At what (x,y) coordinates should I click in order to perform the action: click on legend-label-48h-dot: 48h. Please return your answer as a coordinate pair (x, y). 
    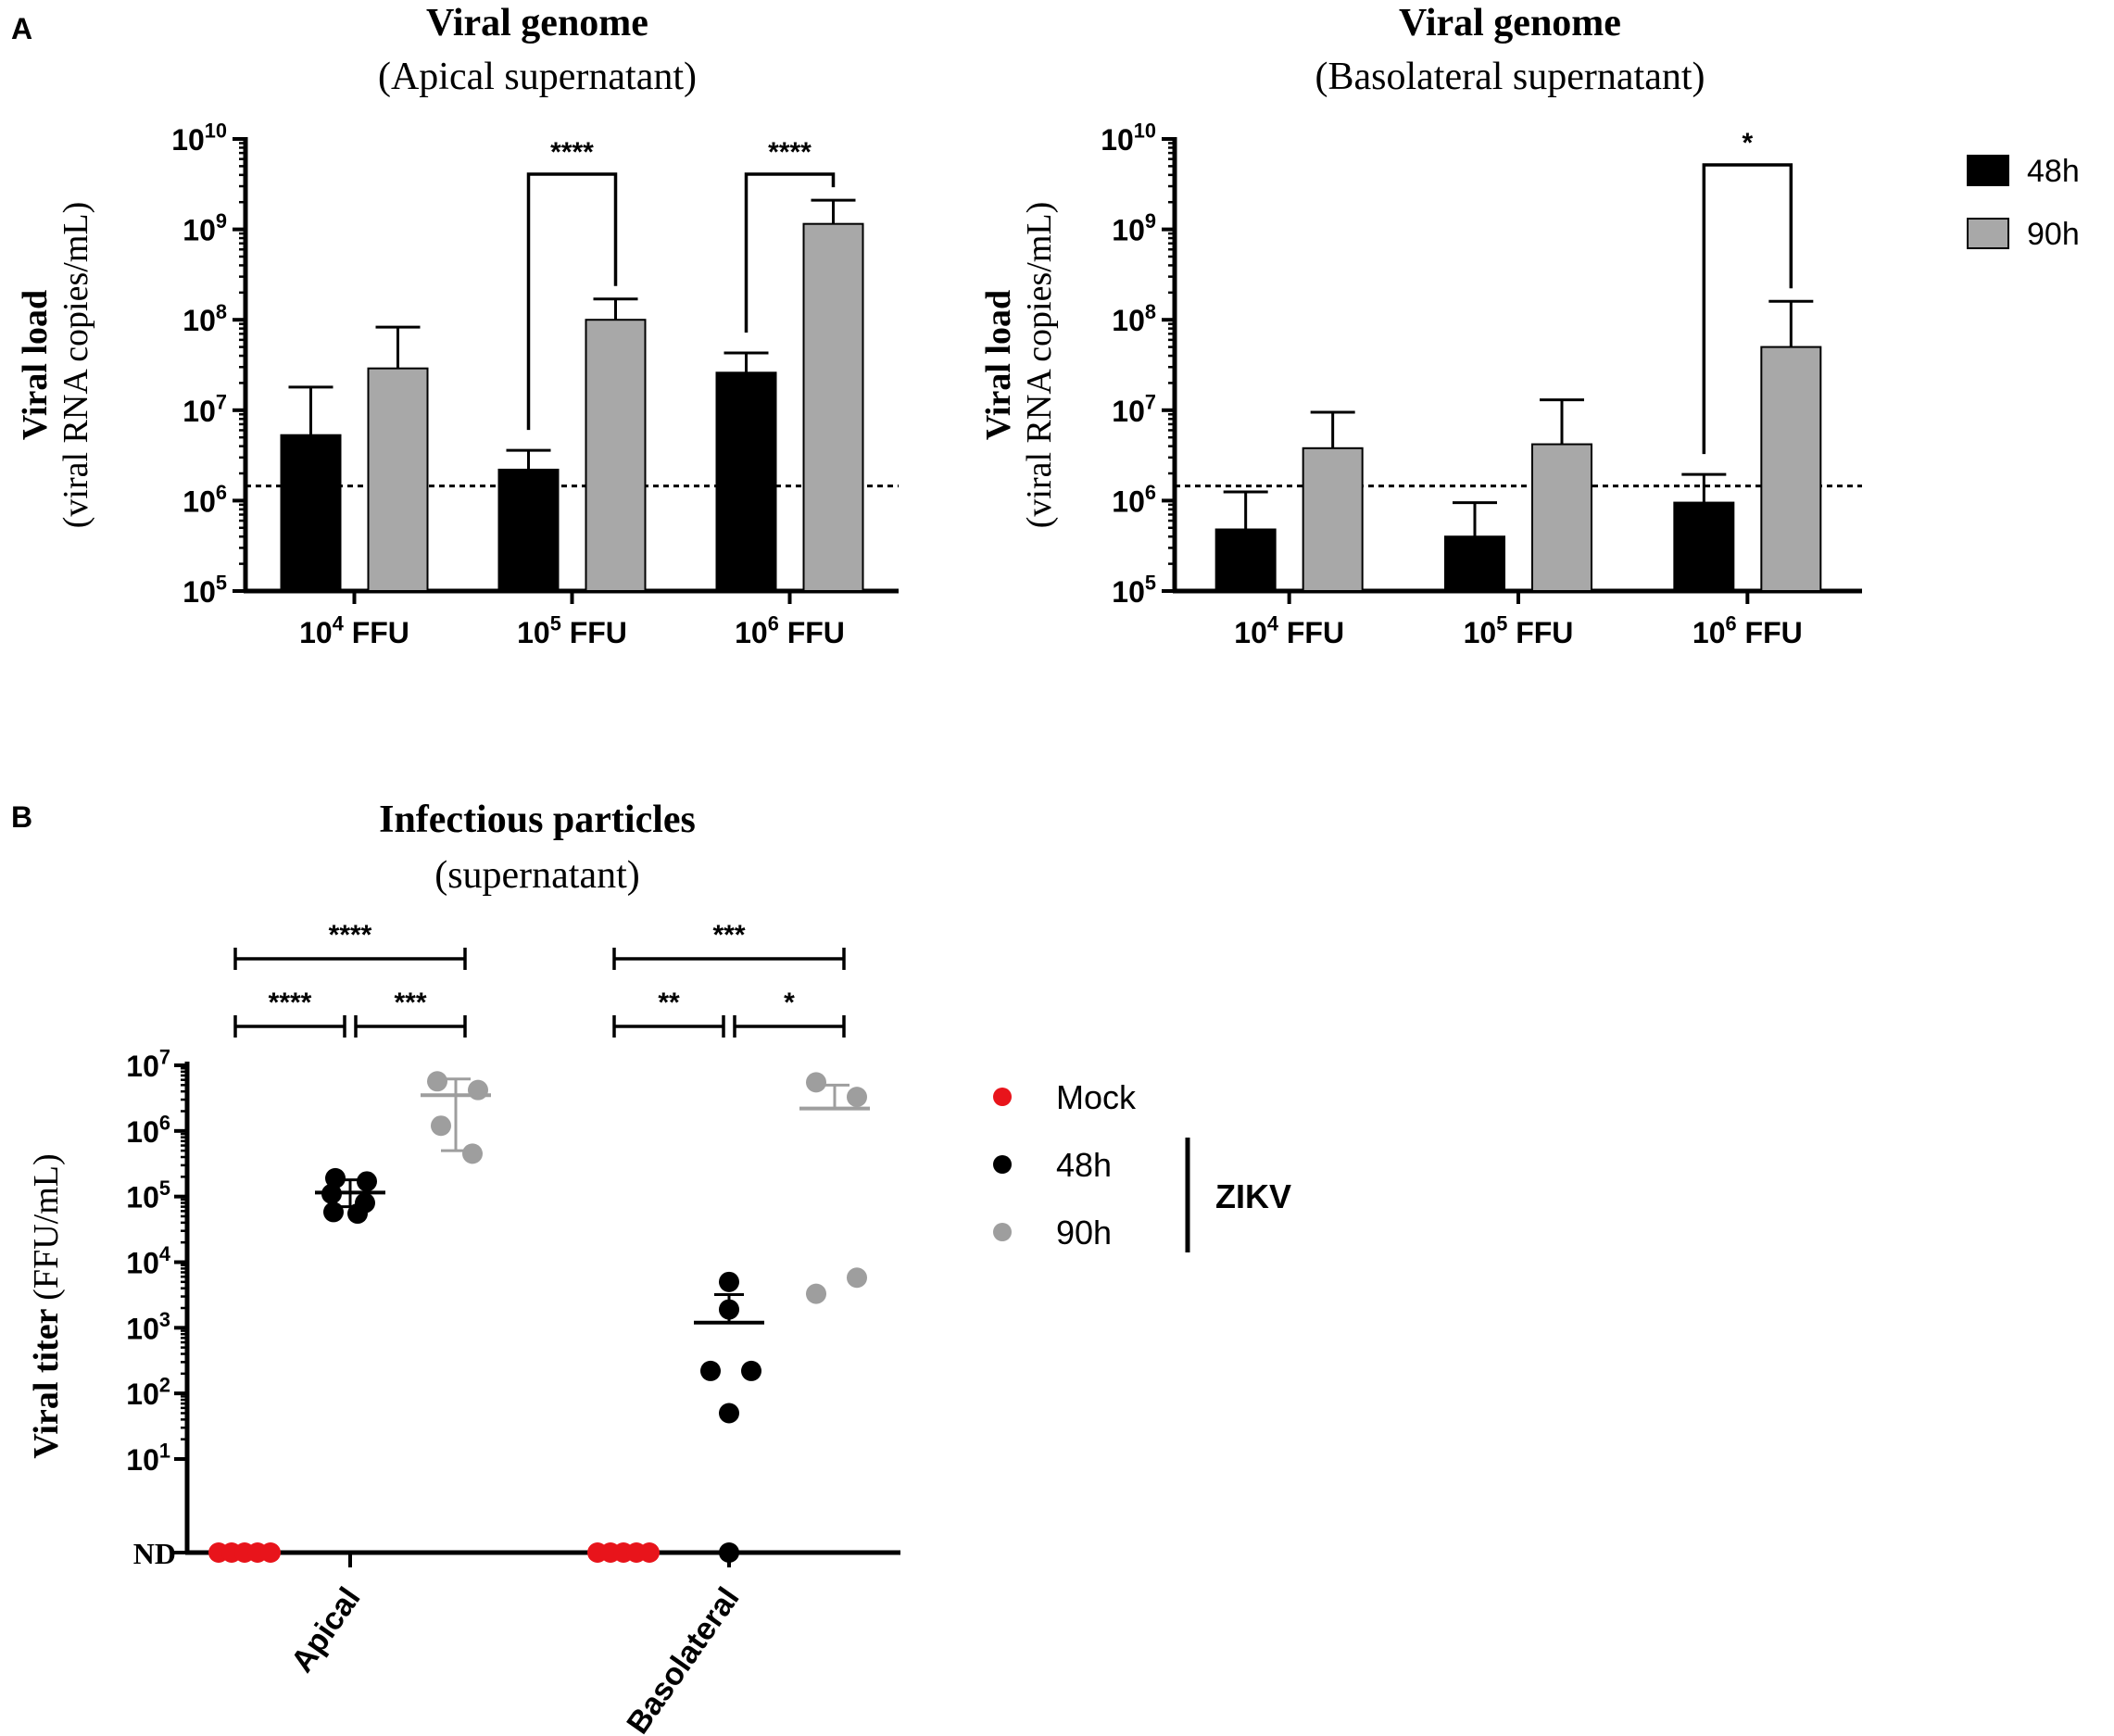
    Looking at the image, I should click on (1084, 1165).